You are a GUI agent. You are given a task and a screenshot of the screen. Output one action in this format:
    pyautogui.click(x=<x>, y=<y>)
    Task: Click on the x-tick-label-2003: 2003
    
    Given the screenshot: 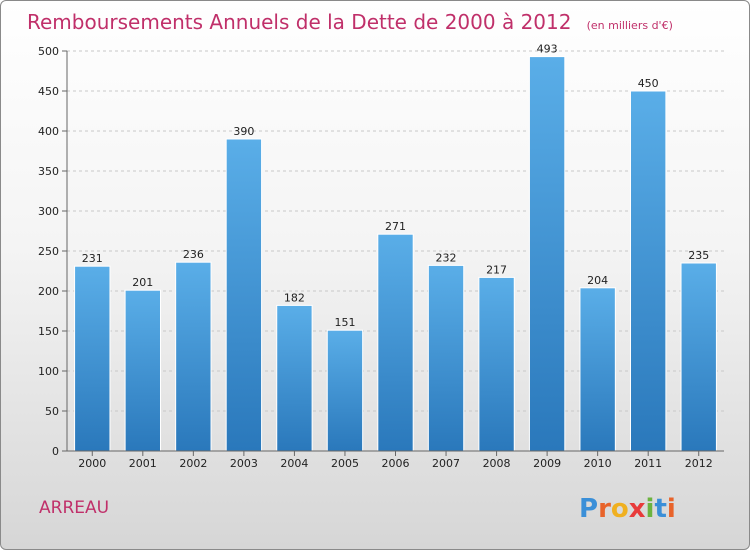 What is the action you would take?
    pyautogui.click(x=244, y=463)
    